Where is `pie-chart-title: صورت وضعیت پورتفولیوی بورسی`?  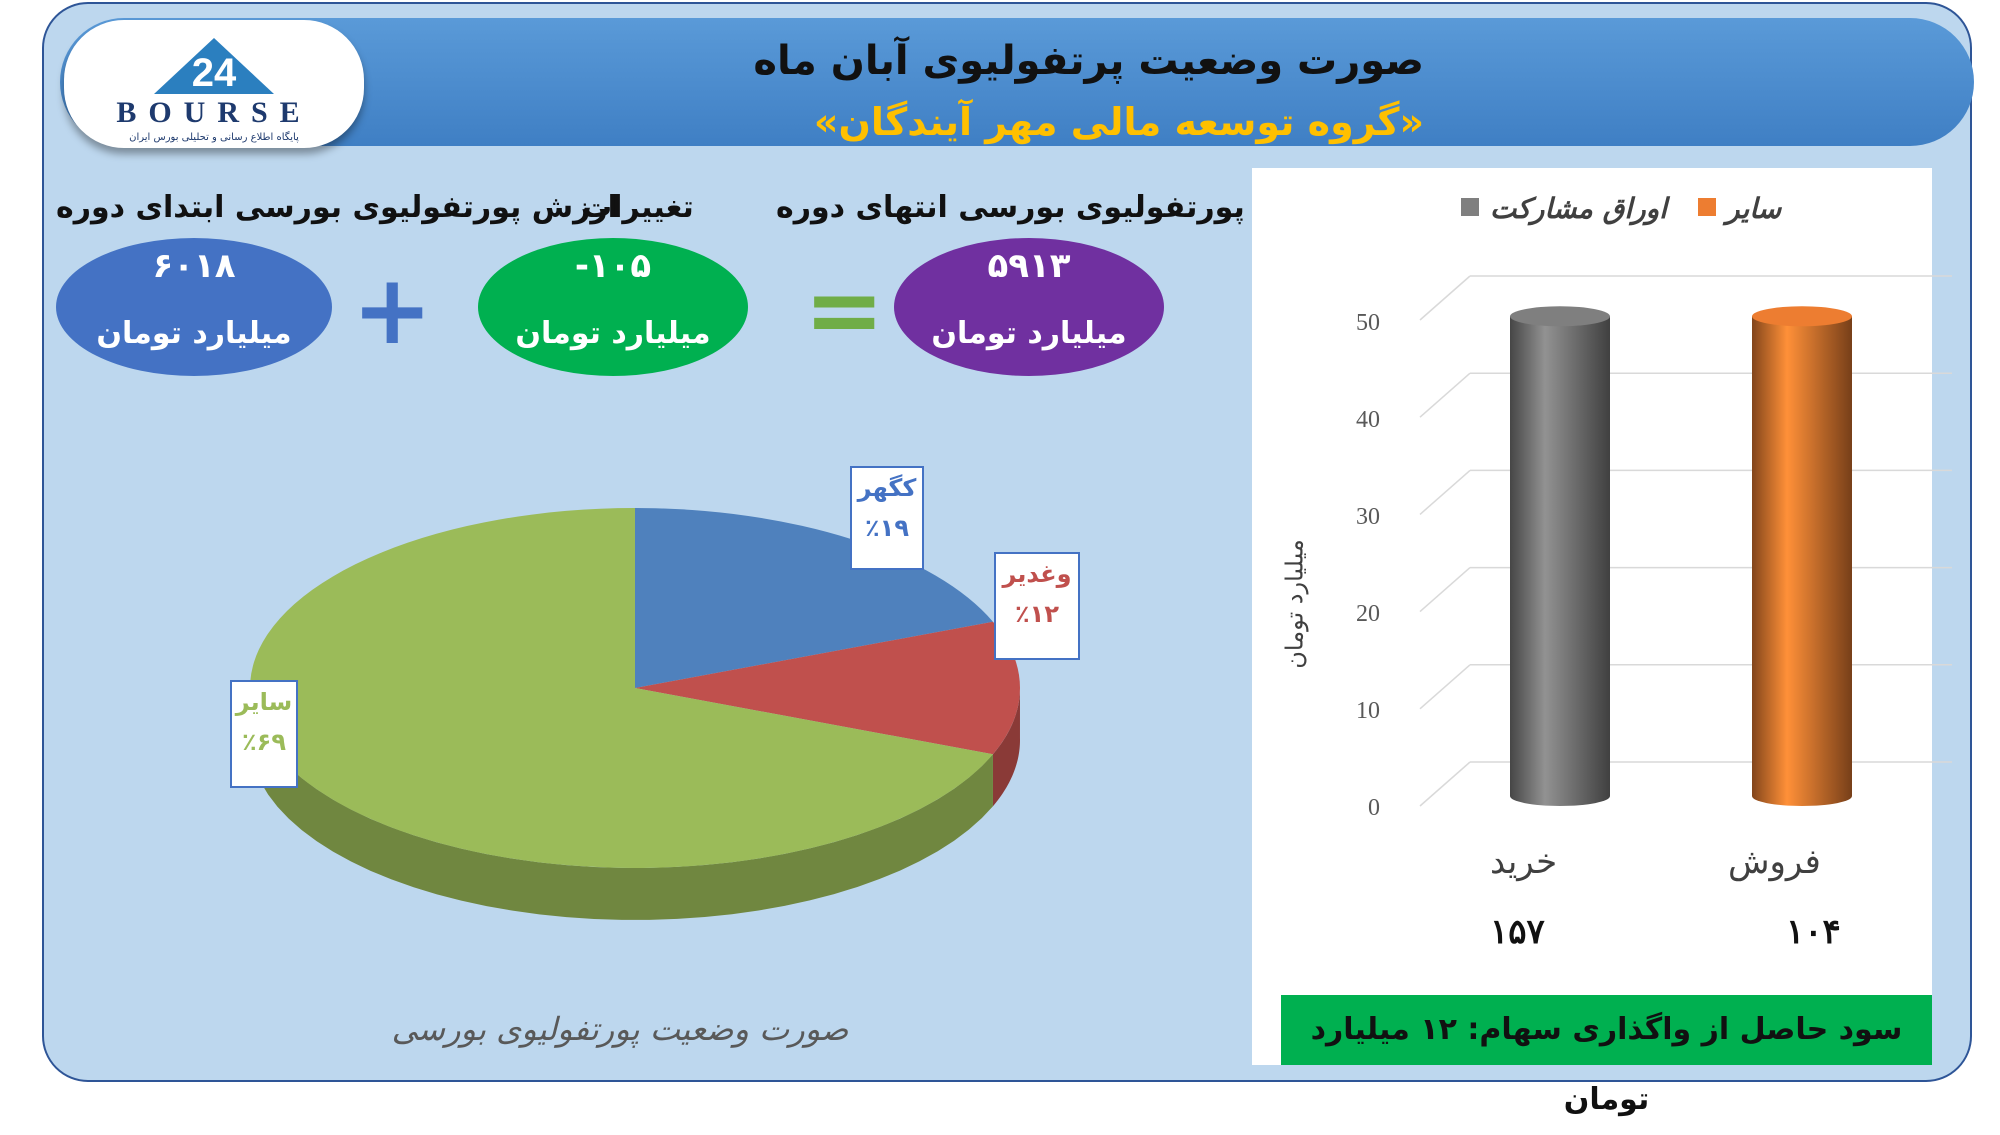 pie-chart-title: صورت وضعیت پورتفولیوی بورسی is located at coordinates (620, 1029).